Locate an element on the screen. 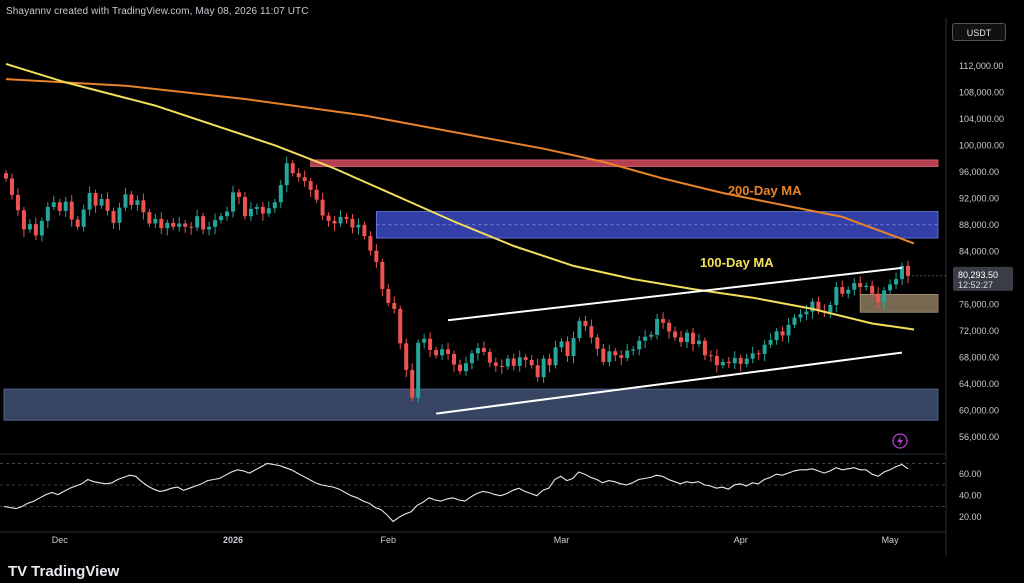 This screenshot has height=583, width=1024. bar-countdown: 12:52:27 is located at coordinates (975, 285).